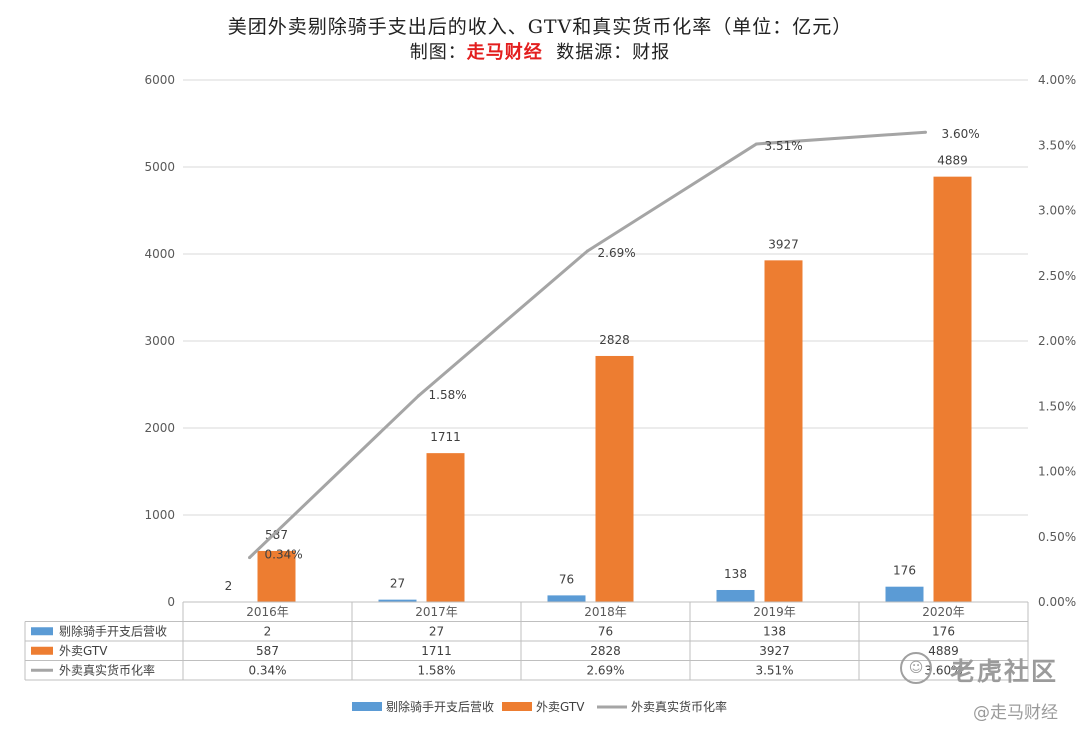  What do you see at coordinates (267, 670) in the screenshot?
I see `table-cell: 0.34%` at bounding box center [267, 670].